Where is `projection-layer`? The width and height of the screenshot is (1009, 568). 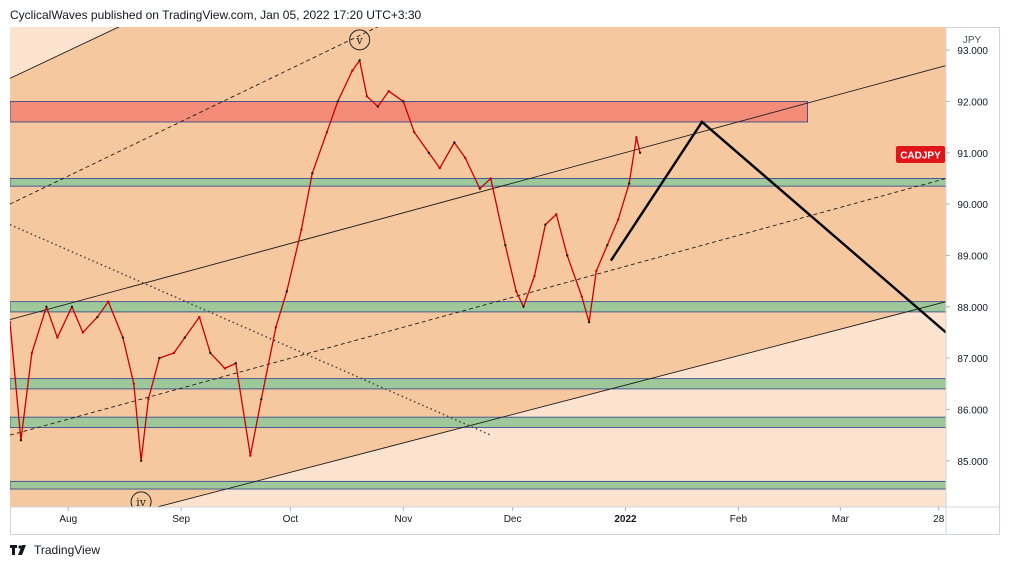
projection-layer is located at coordinates (777, 227).